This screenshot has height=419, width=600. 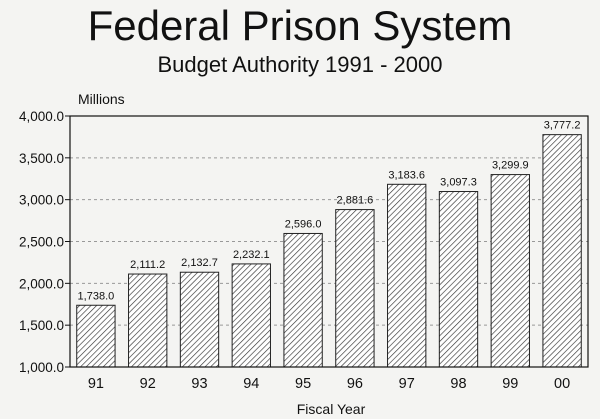 I want to click on data-label: 3,777.2, so click(x=562, y=126).